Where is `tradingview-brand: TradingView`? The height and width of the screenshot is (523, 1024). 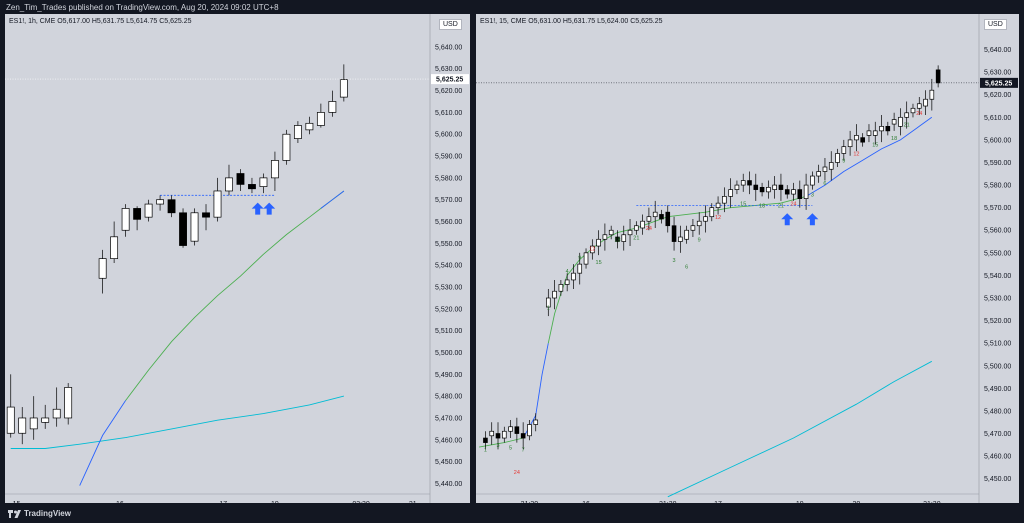 tradingview-brand: TradingView is located at coordinates (47, 513).